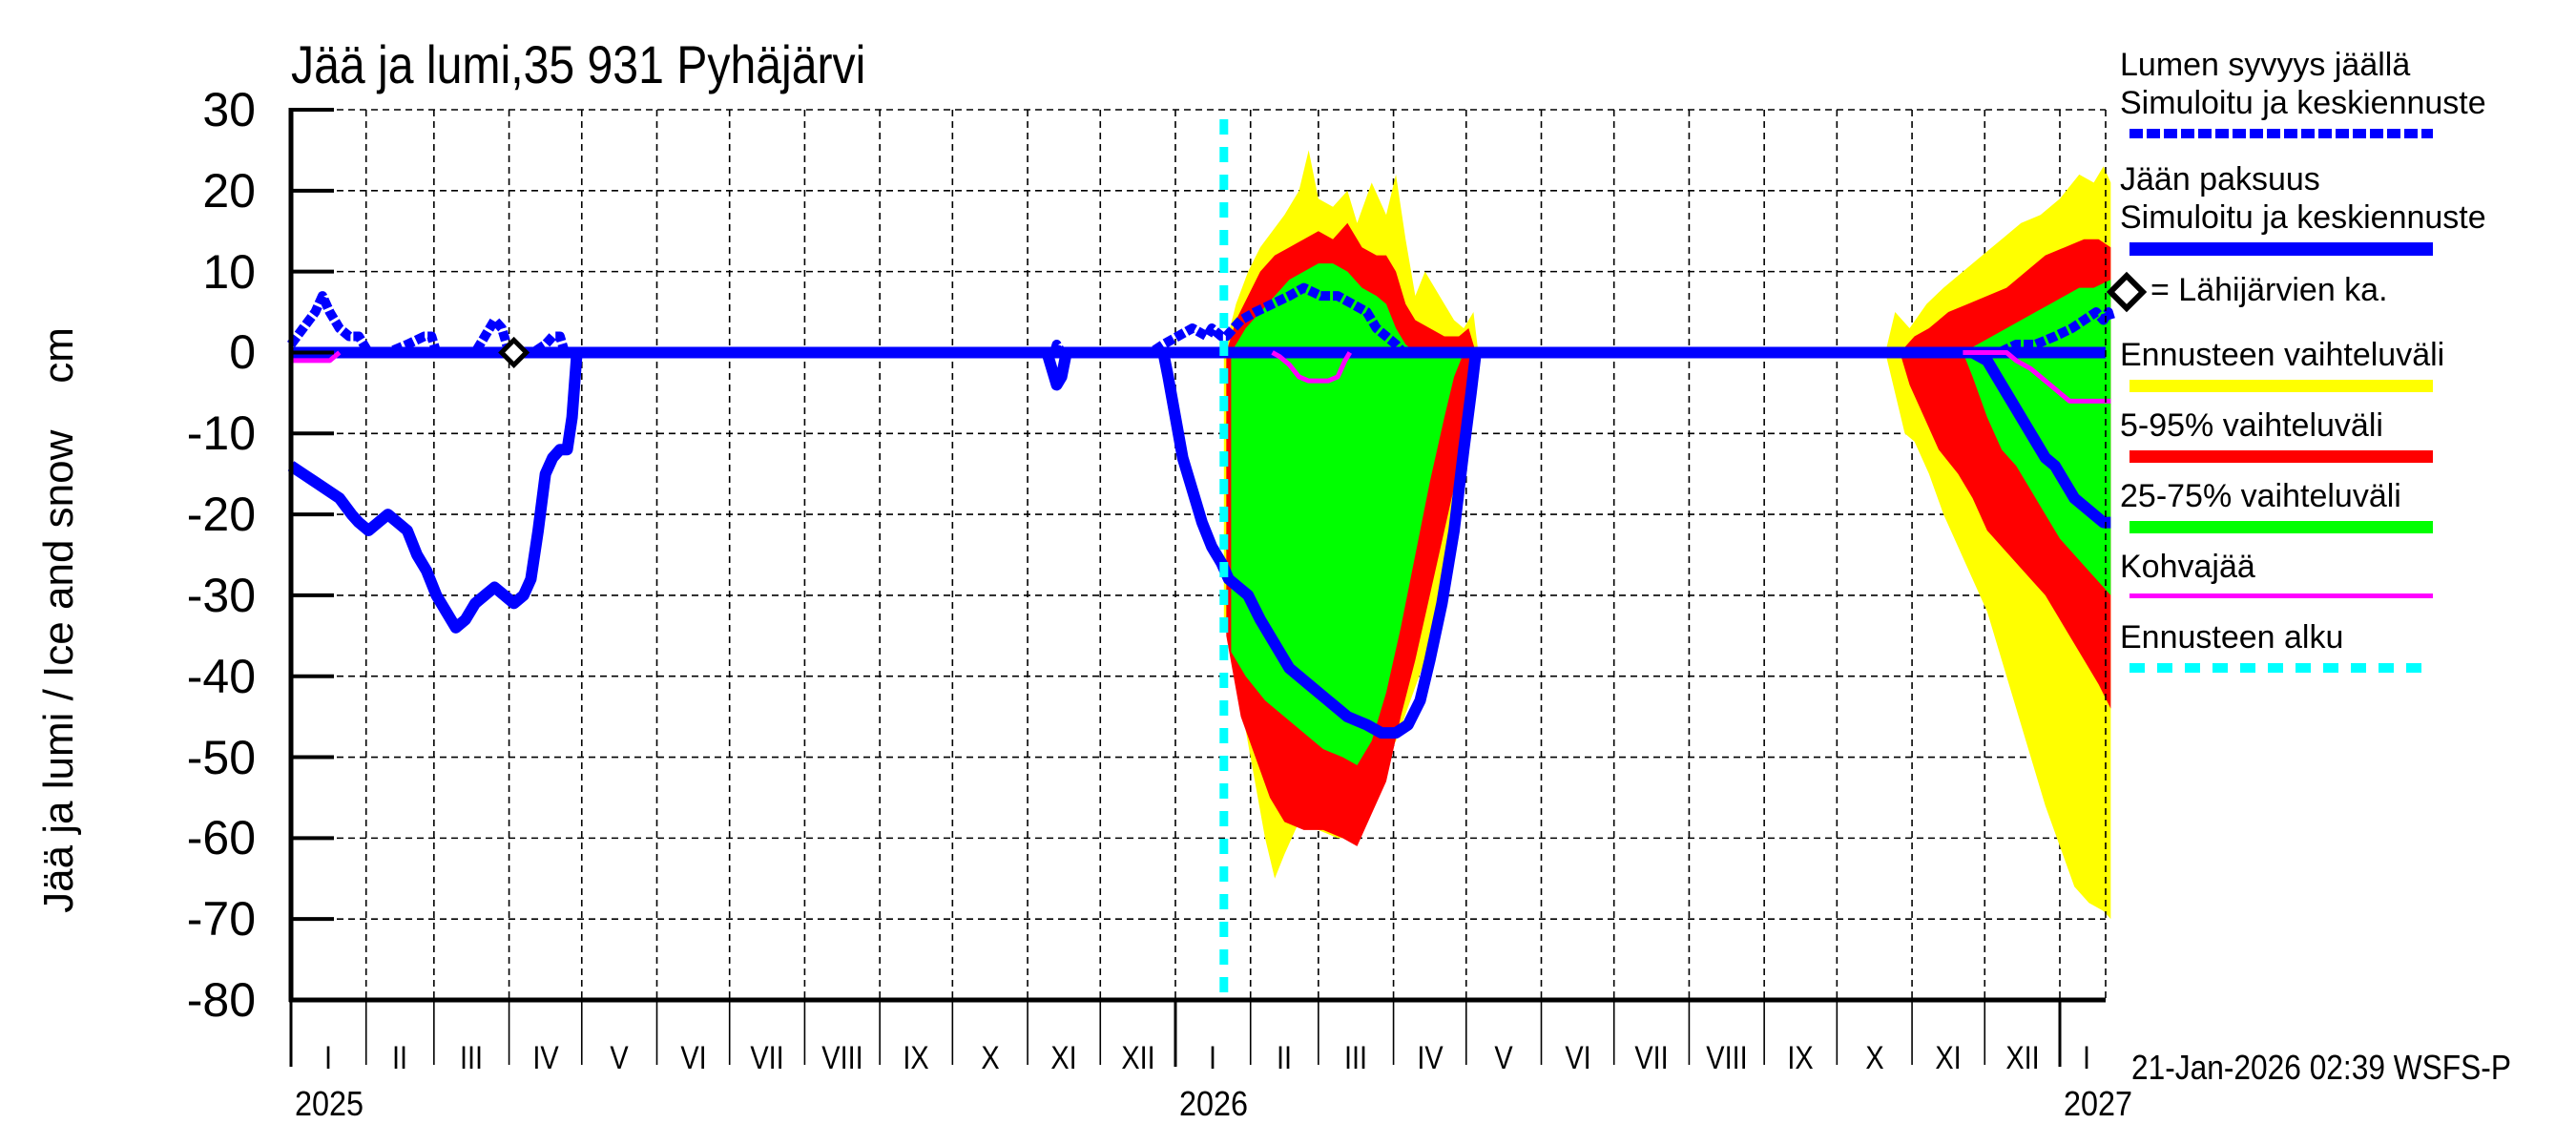 This screenshot has width=2576, height=1145. What do you see at coordinates (221, 920) in the screenshot?
I see `y-tick-label: -70` at bounding box center [221, 920].